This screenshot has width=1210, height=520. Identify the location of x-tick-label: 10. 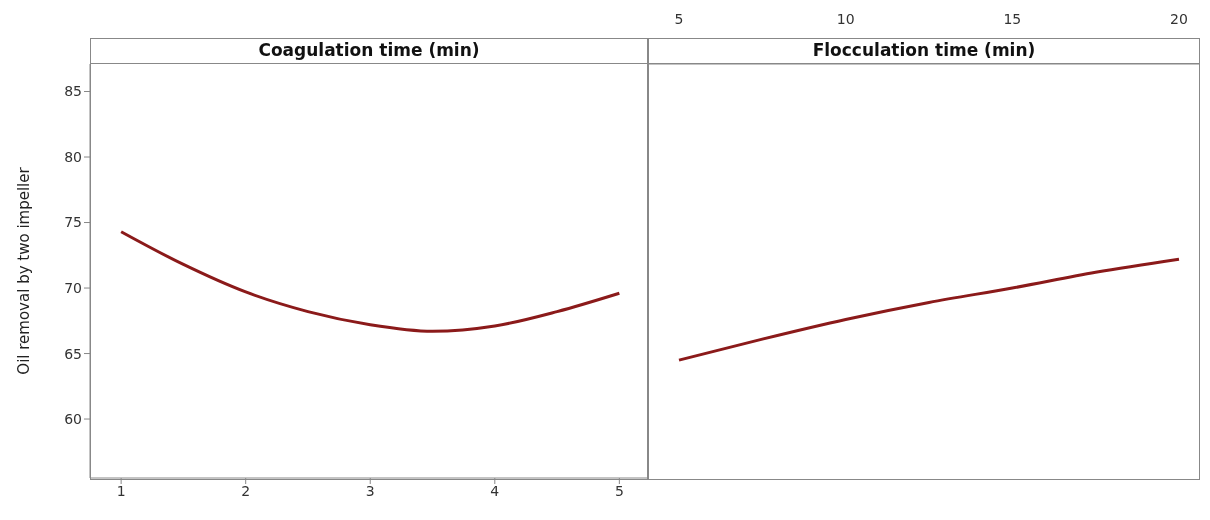
(845, 19).